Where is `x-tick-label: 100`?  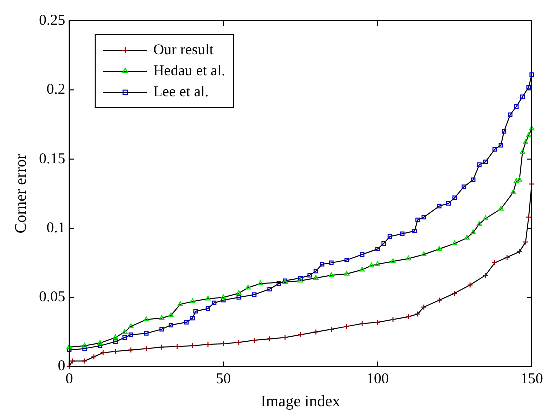
x-tick-label: 100 is located at coordinates (378, 380).